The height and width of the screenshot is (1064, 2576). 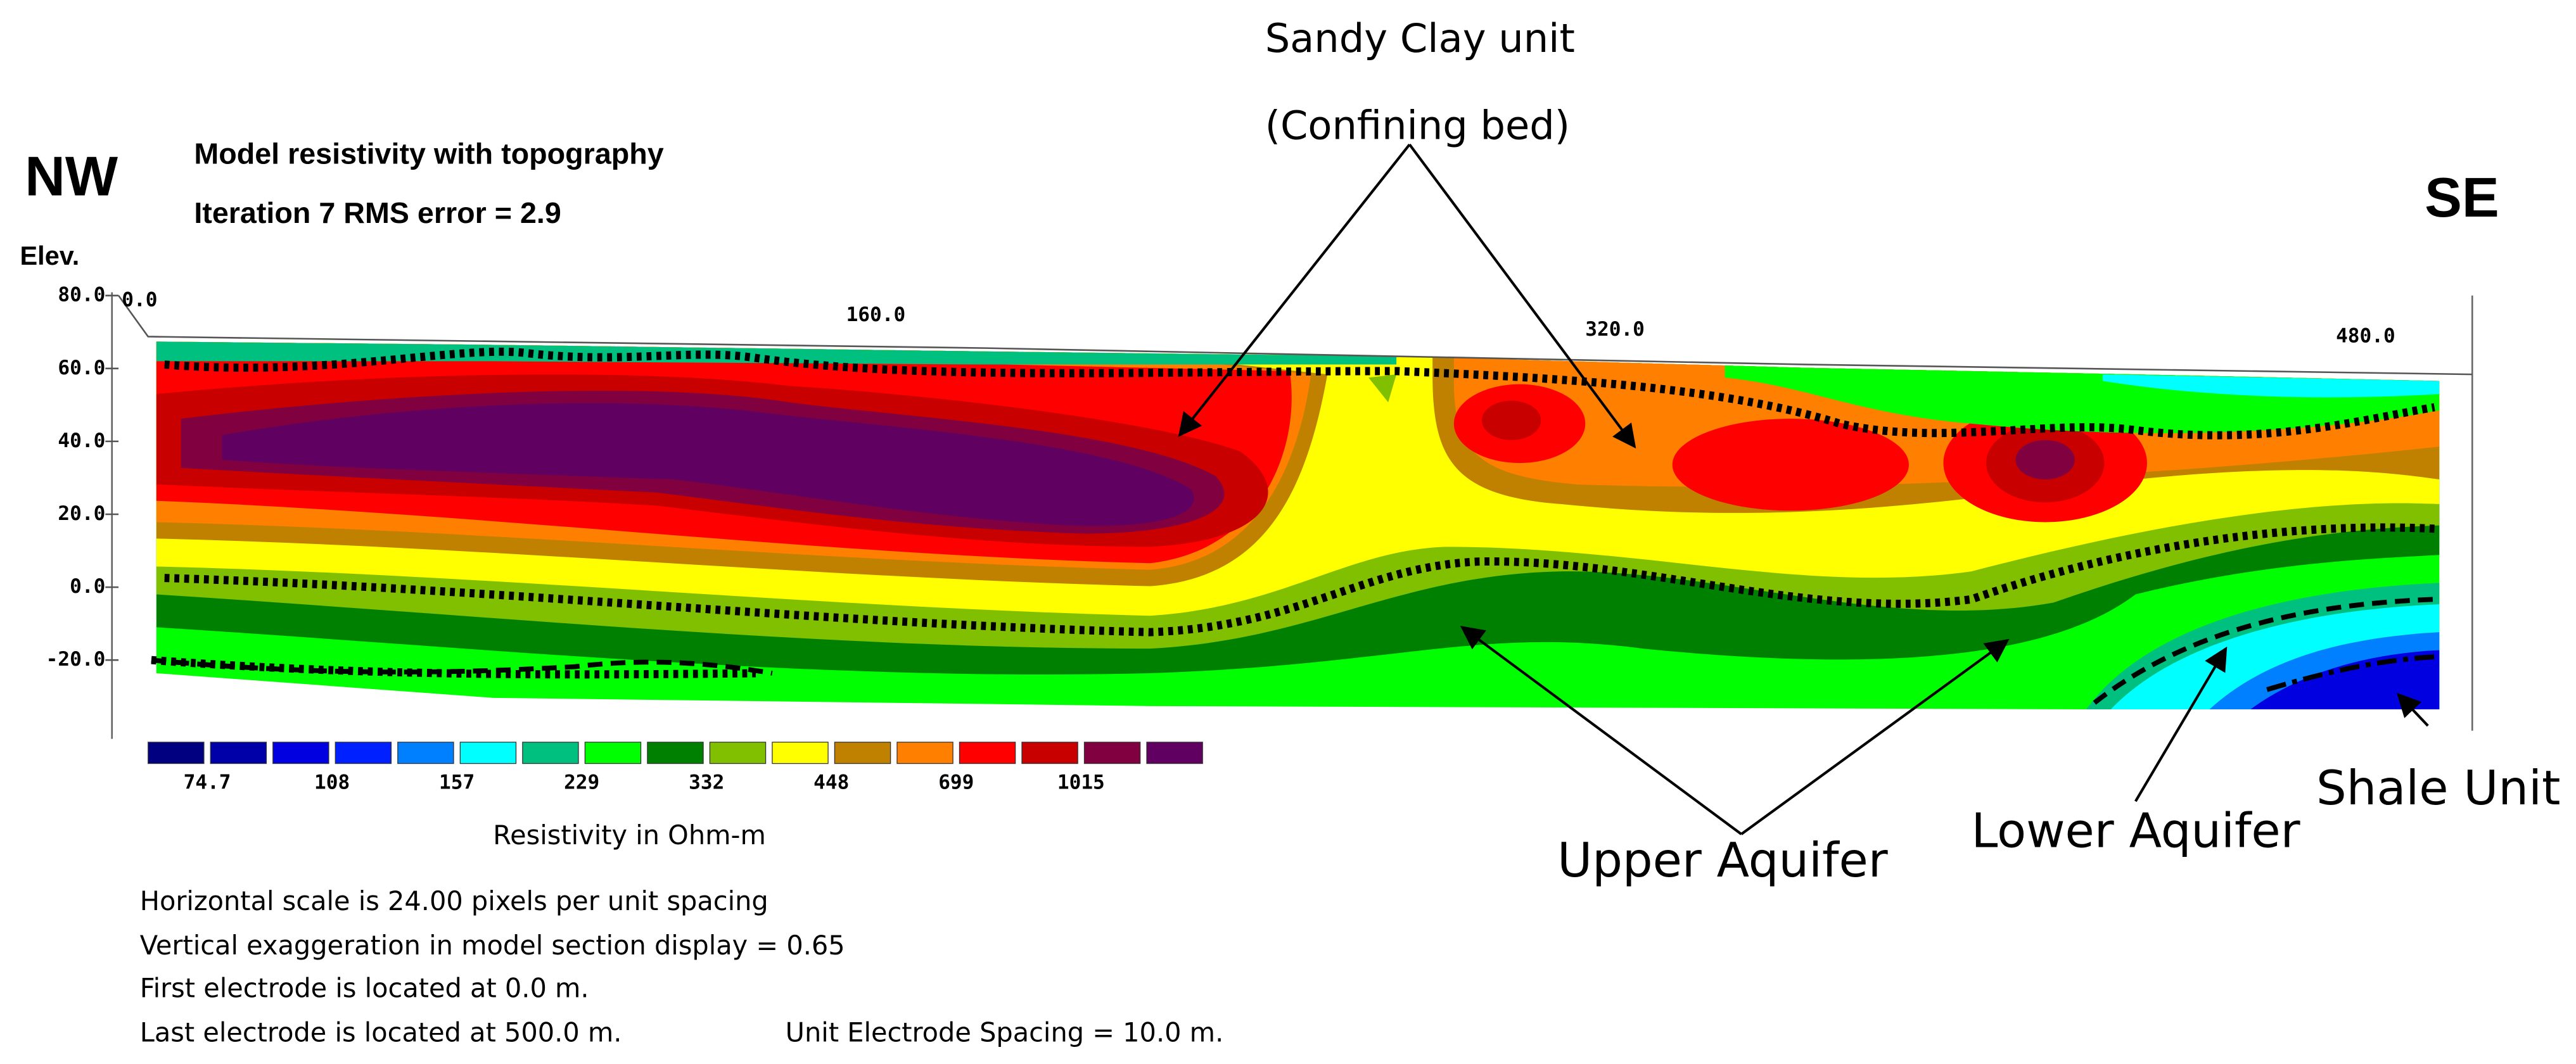 I want to click on topography-line, so click(x=1296, y=335).